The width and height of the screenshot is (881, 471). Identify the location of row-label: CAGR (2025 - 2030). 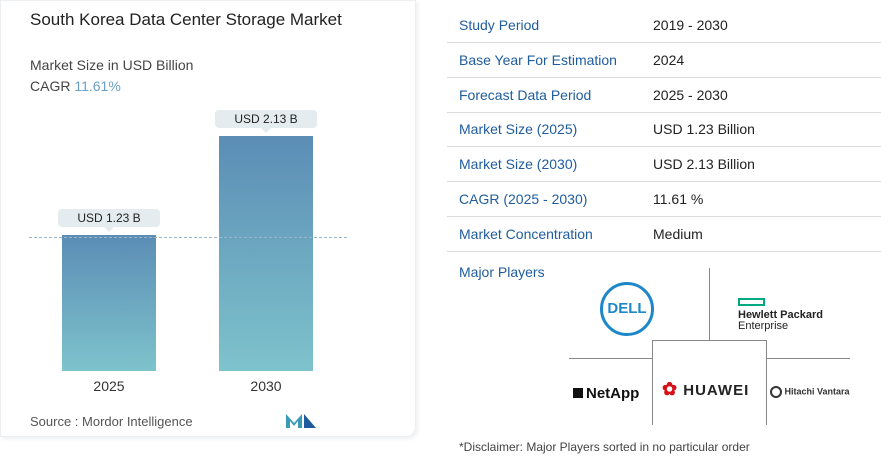
(523, 199).